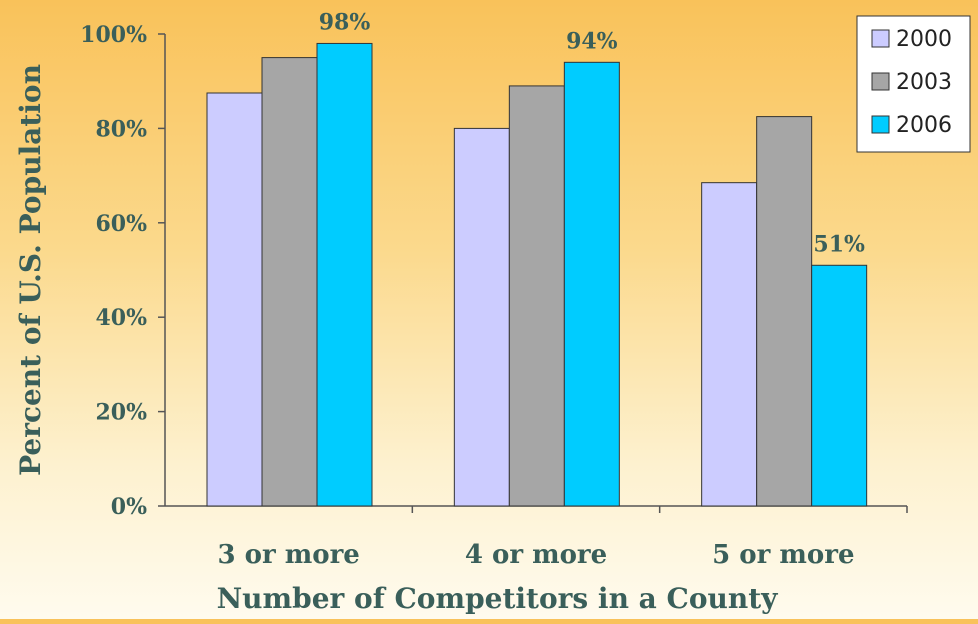 The height and width of the screenshot is (624, 978). I want to click on legend: 2000 2003 2006, so click(913, 84).